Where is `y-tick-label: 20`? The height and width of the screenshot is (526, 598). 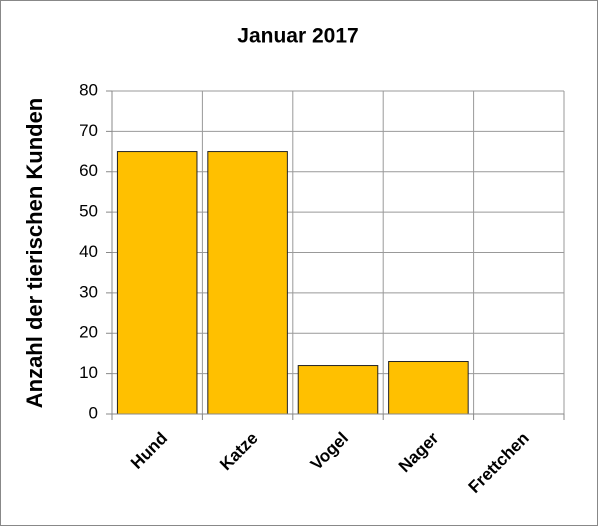
y-tick-label: 20 is located at coordinates (88, 332).